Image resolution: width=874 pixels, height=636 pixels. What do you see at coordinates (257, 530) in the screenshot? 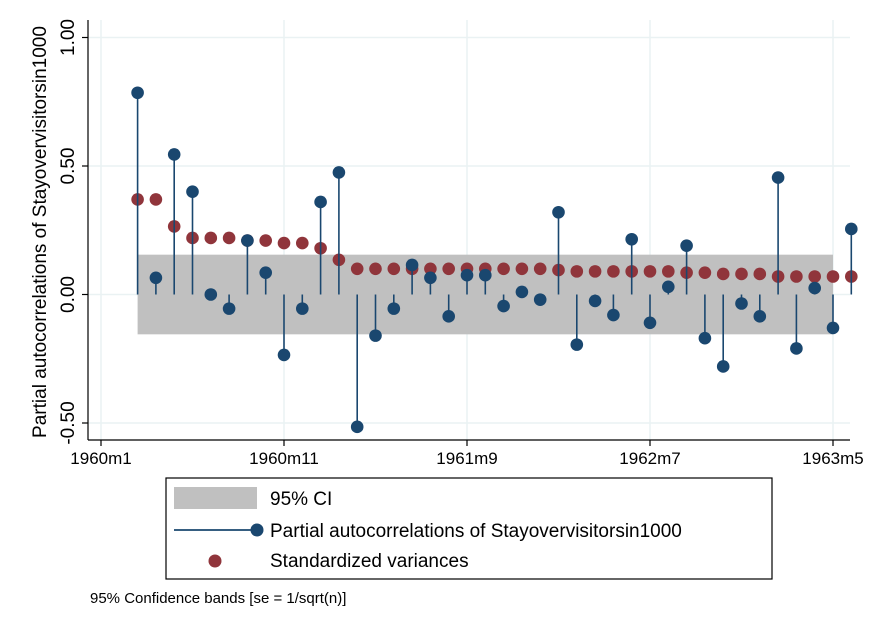
I see `legend-pacf-marker` at bounding box center [257, 530].